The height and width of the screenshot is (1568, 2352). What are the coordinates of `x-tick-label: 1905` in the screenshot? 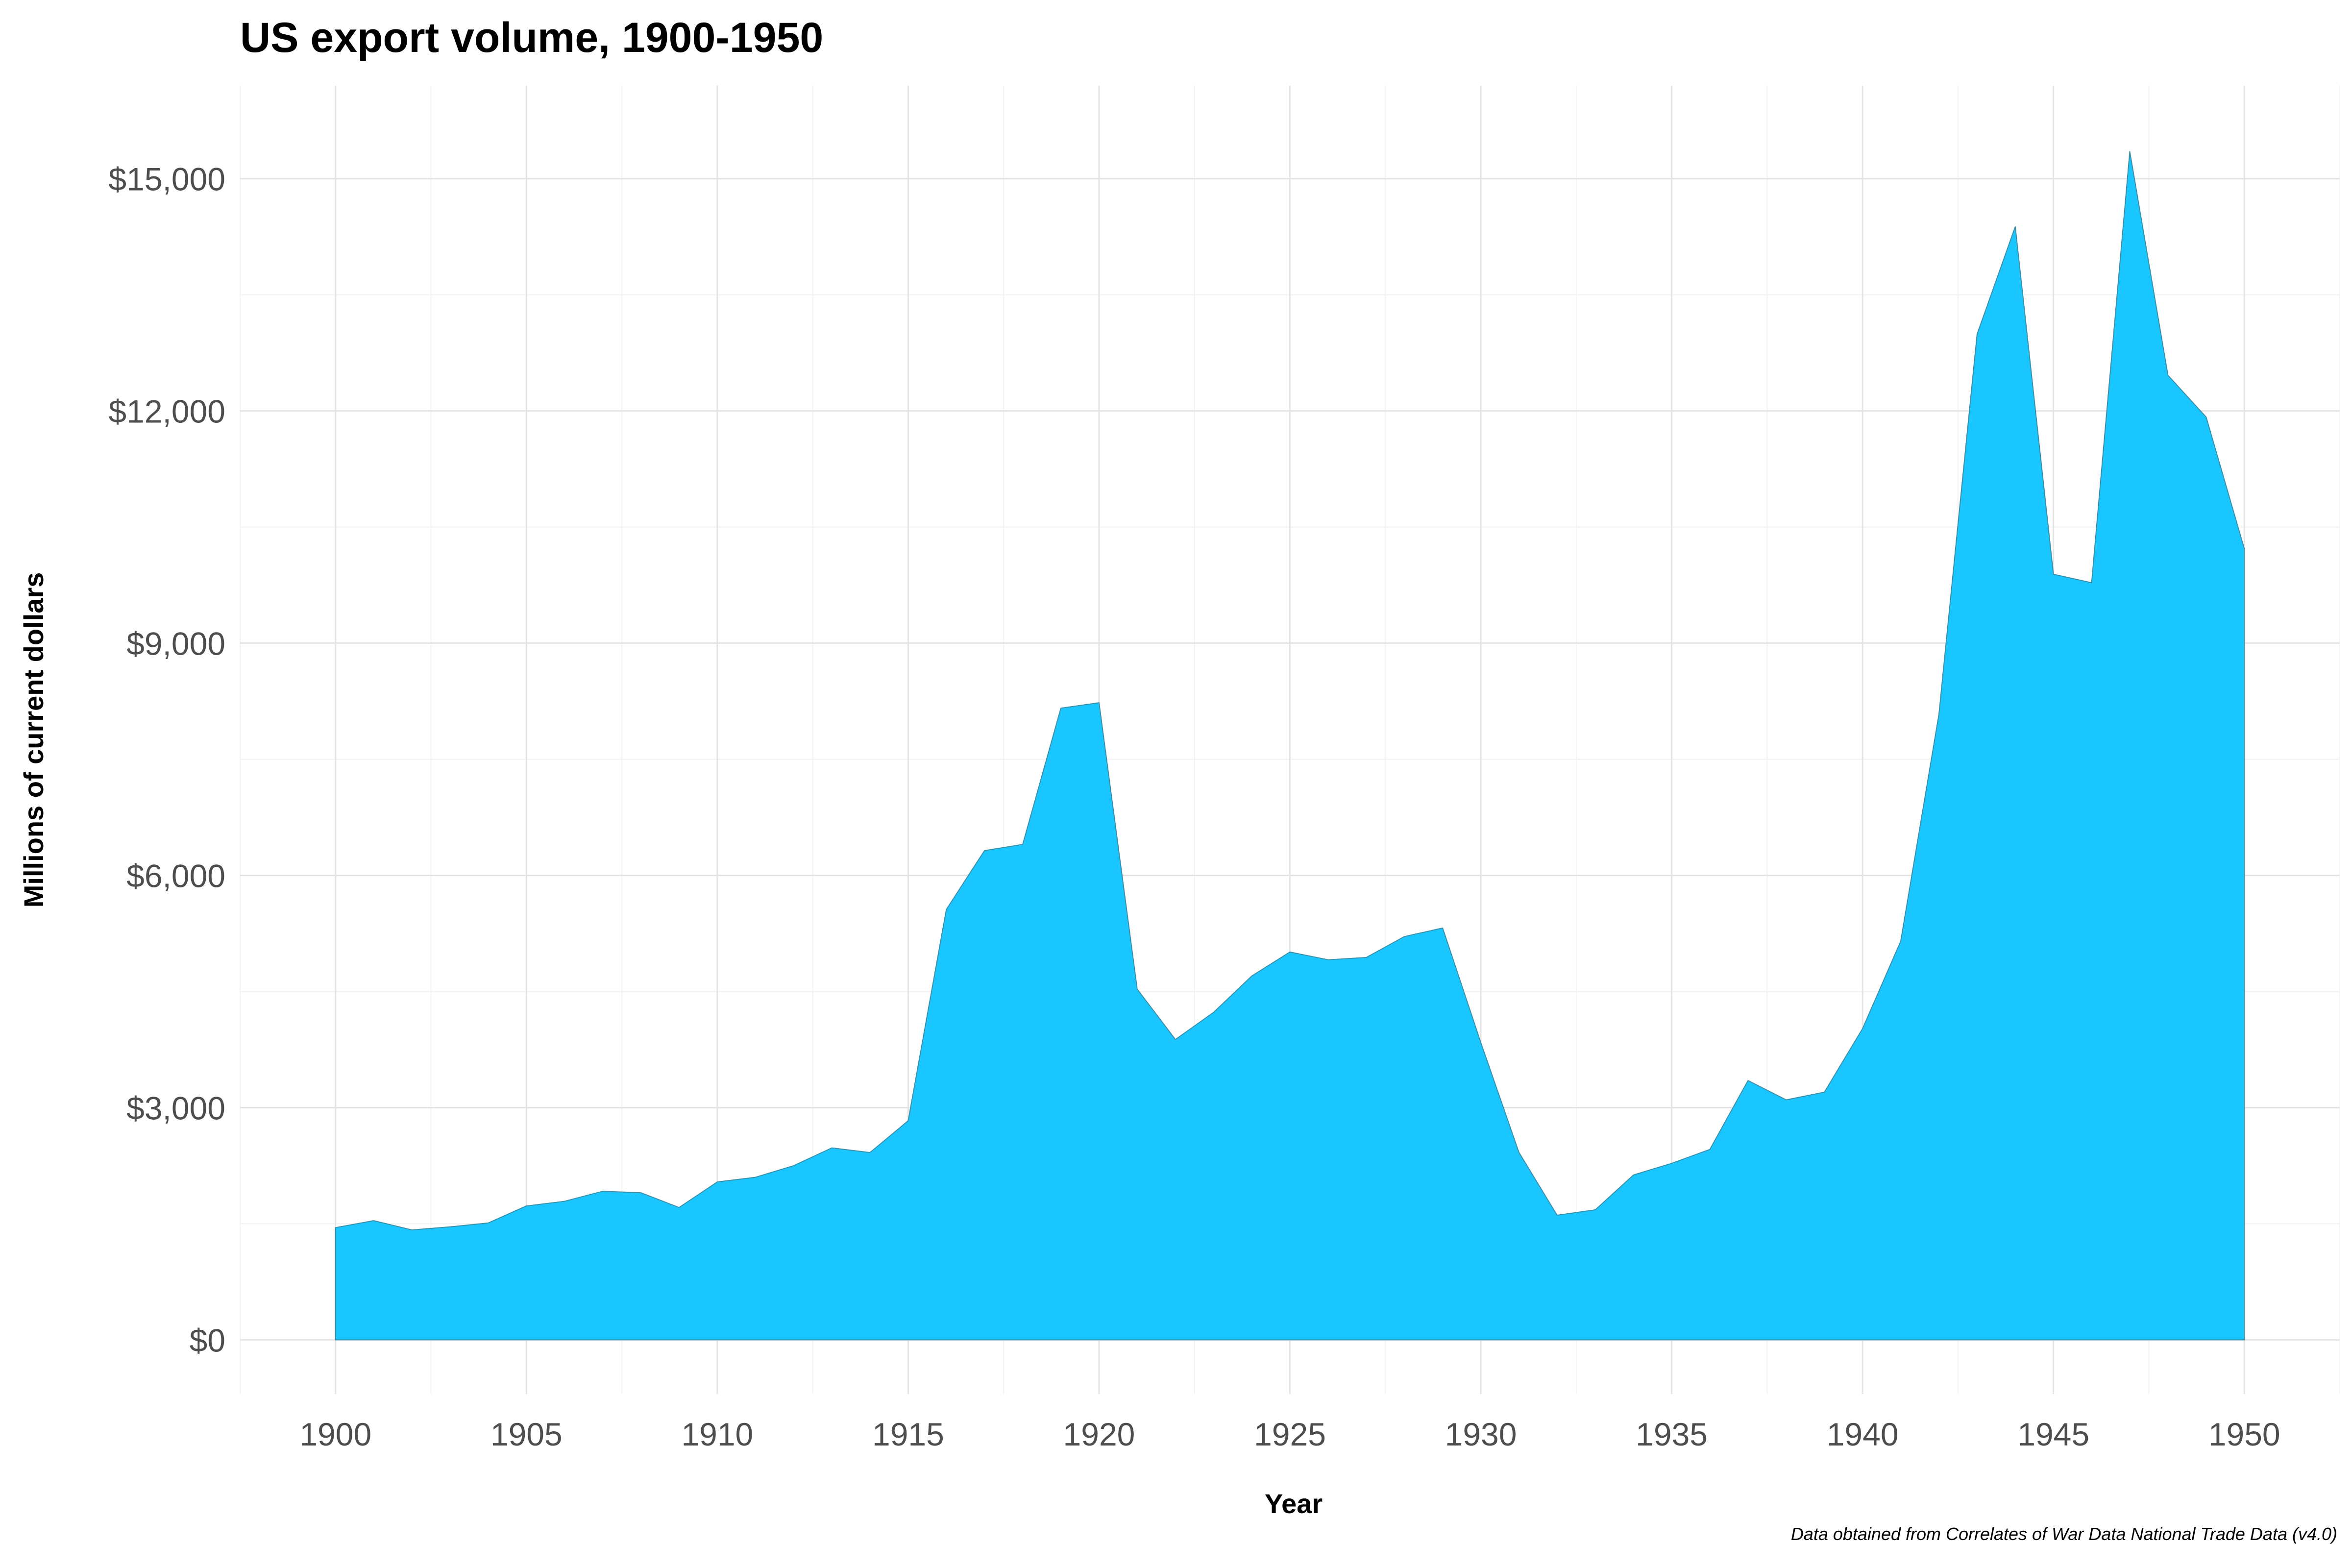 It's located at (526, 1434).